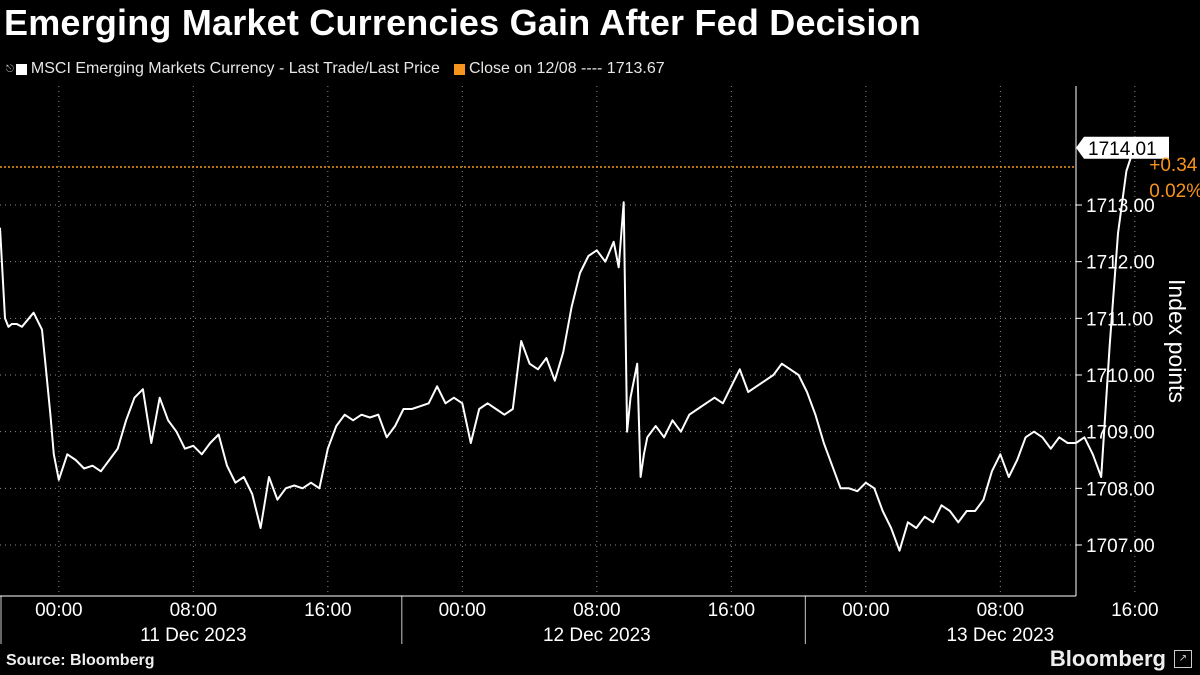  I want to click on brand-logo: Bloomberg, so click(1107, 658).